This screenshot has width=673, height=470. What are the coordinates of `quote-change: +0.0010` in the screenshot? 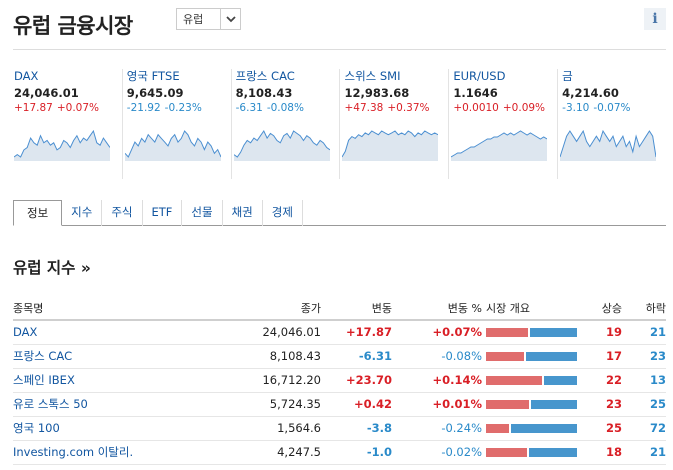 It's located at (476, 108).